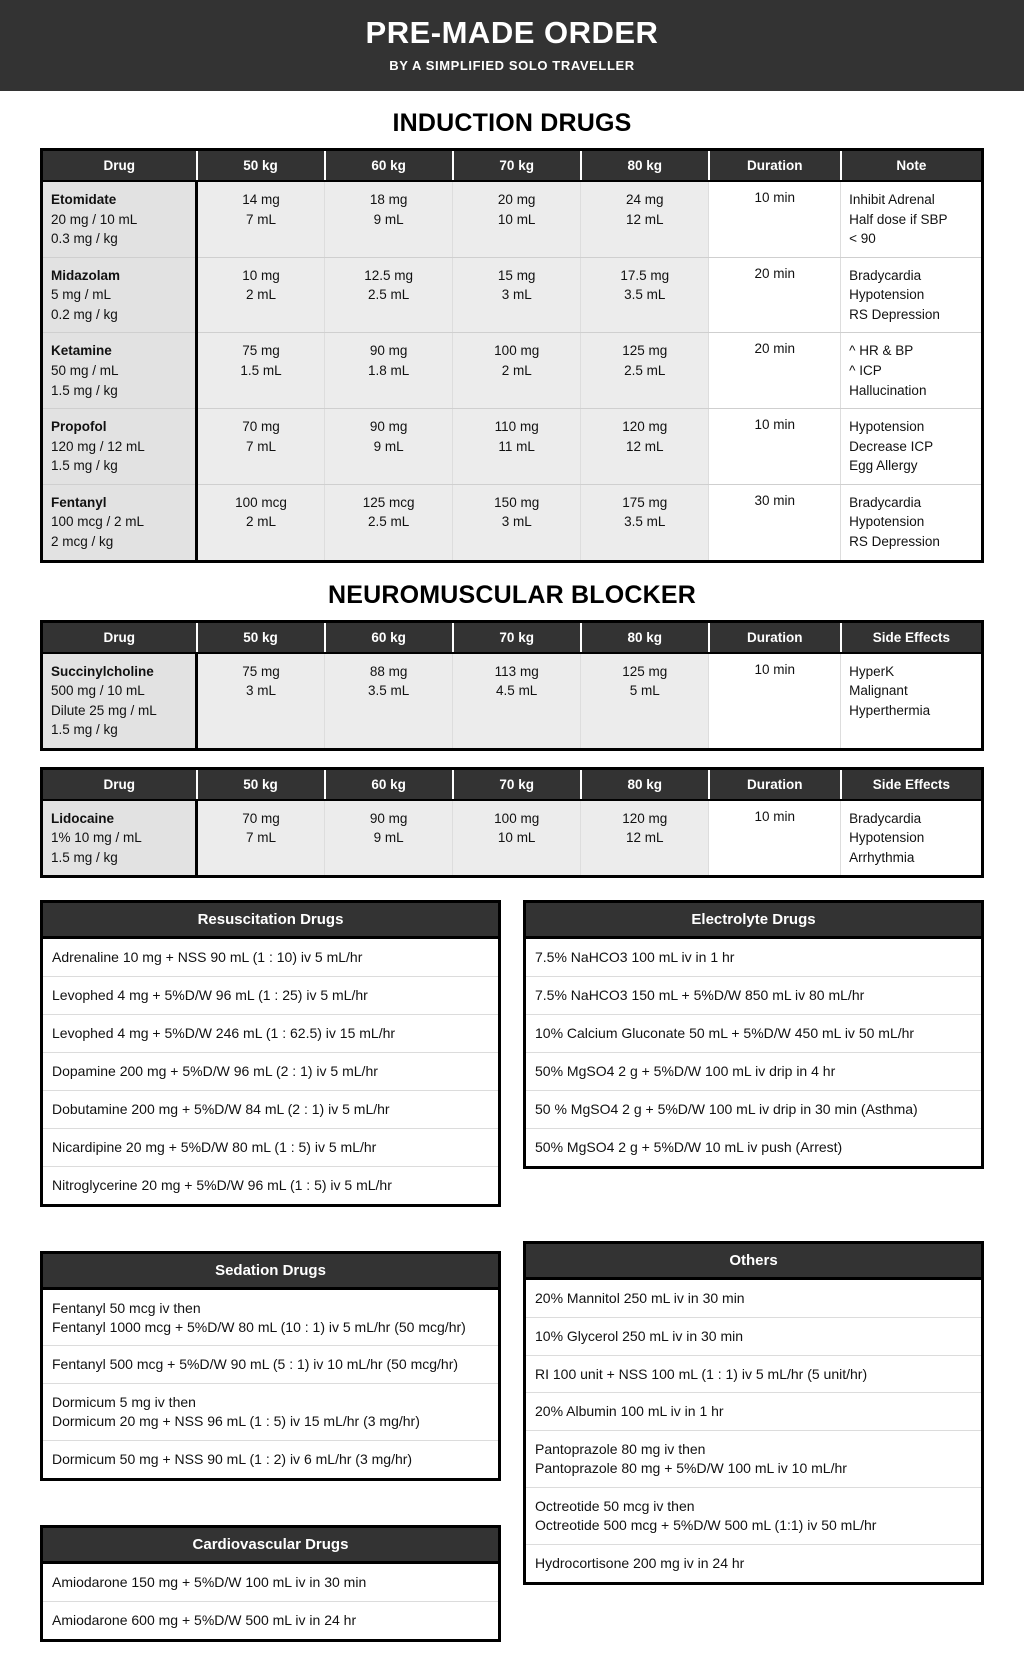  Describe the element at coordinates (389, 522) in the screenshot. I see `dose-60kg: 125 mcg 2.5 mL` at that location.